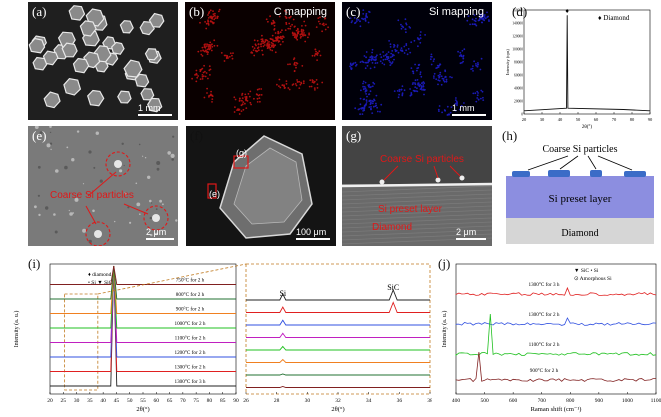 The height and width of the screenshot is (417, 661). Describe the element at coordinates (143, 289) in the screenshot. I see `xrd-series-line` at that location.